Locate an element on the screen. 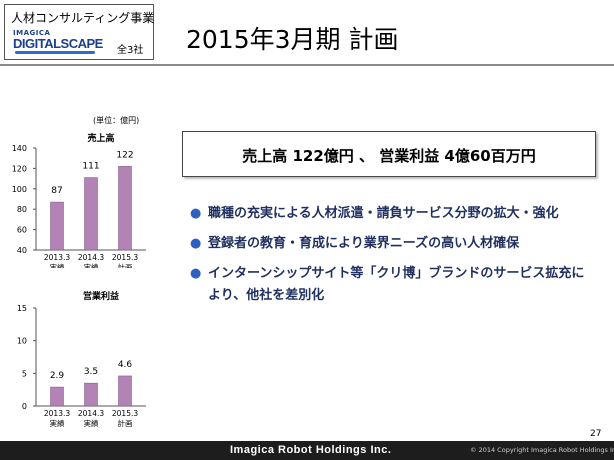 The width and height of the screenshot is (614, 460). bar-data-label: 3.5 is located at coordinates (91, 372).